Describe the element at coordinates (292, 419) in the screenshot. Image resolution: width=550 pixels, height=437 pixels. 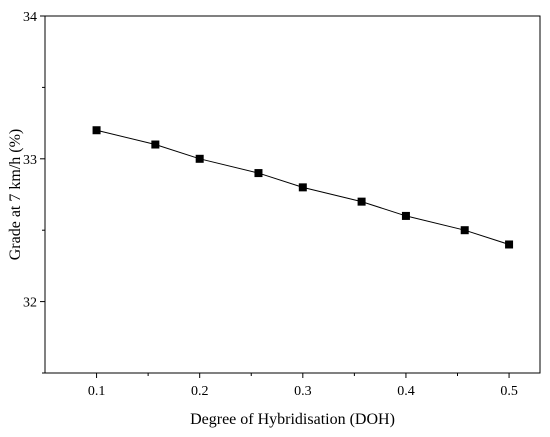
I see `x-axis-label: Degree of Hybridisation (DOH)` at that location.